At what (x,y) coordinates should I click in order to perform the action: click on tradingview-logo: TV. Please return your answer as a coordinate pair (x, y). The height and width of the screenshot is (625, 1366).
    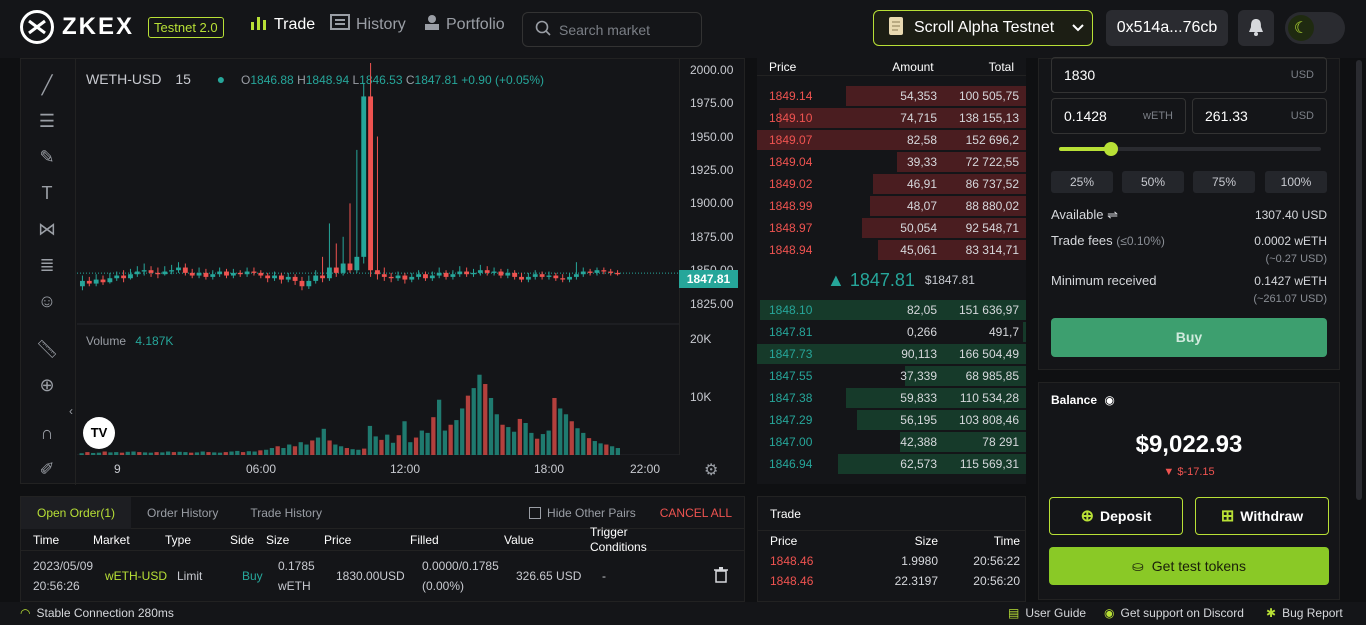
    Looking at the image, I should click on (99, 433).